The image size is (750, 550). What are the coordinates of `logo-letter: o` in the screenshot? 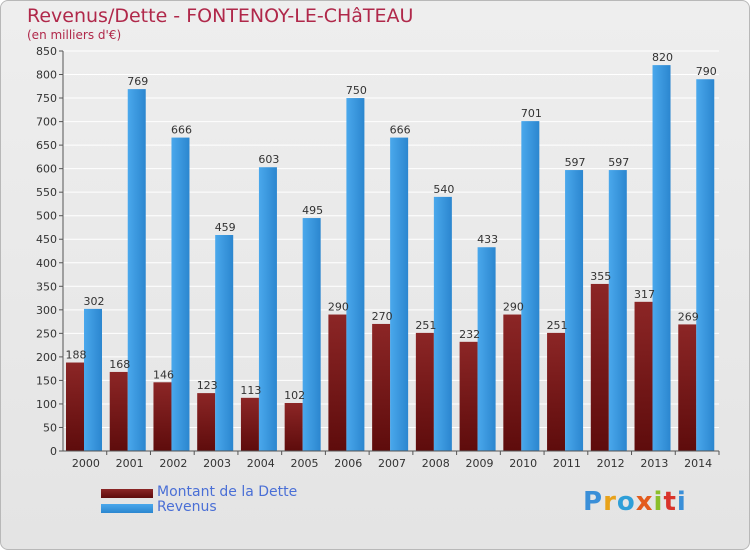 It's located at (626, 502).